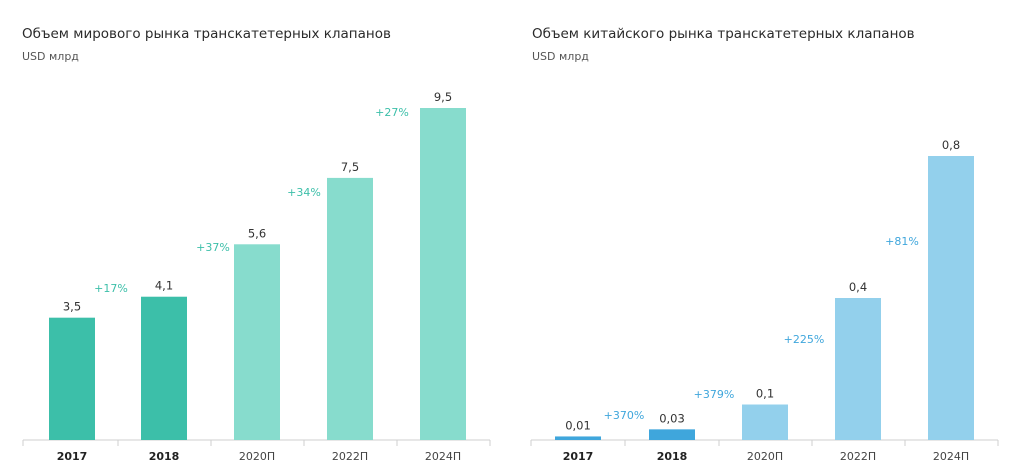 This screenshot has height=476, width=1024. I want to click on data-label: 9,5, so click(443, 97).